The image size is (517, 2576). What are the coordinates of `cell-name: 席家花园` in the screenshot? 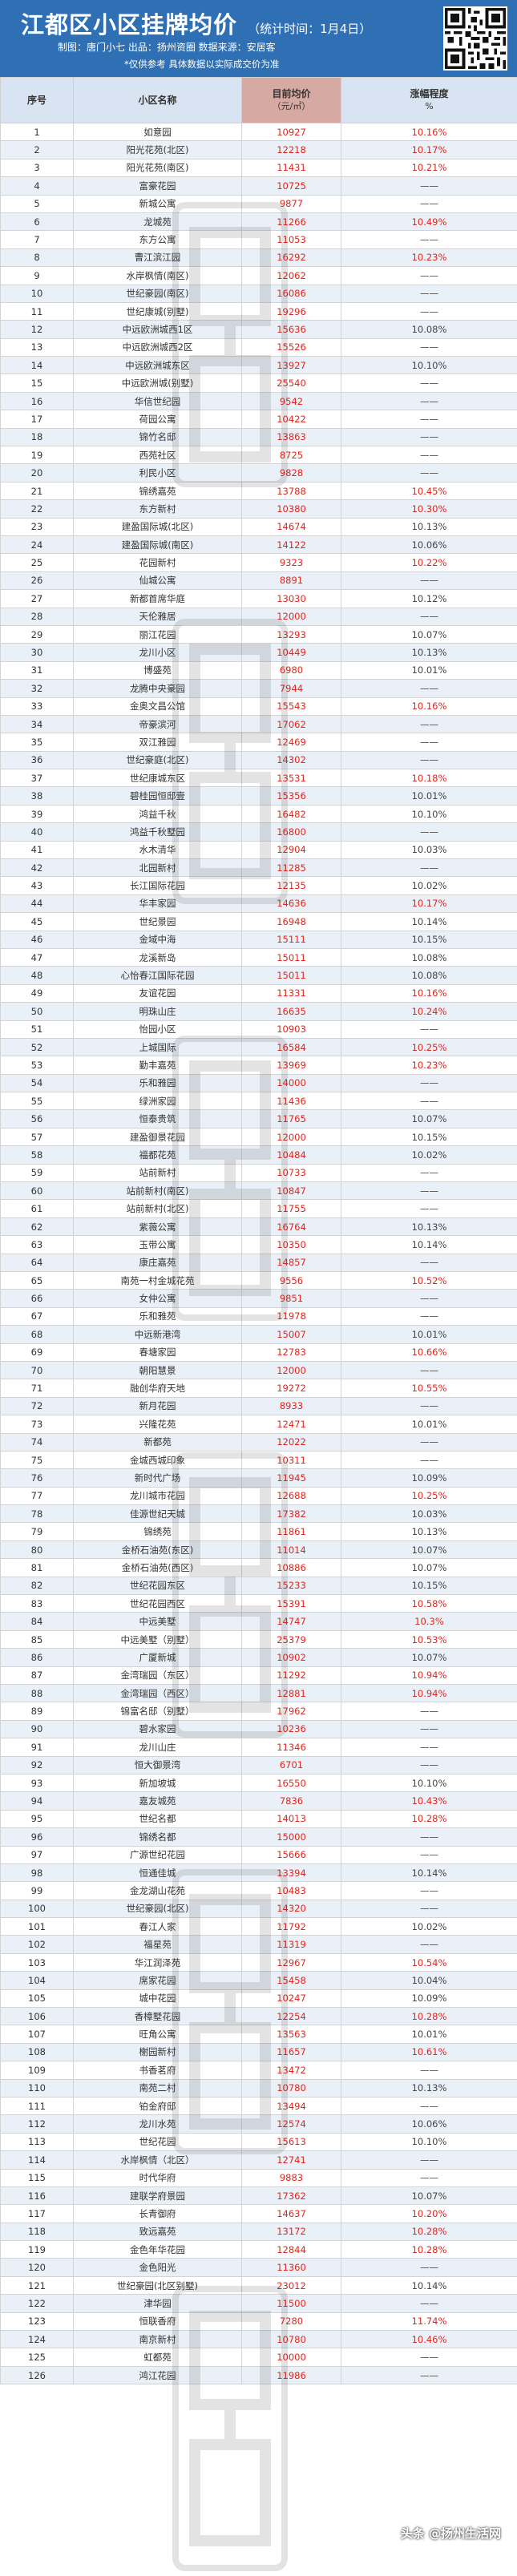 It's located at (158, 1980).